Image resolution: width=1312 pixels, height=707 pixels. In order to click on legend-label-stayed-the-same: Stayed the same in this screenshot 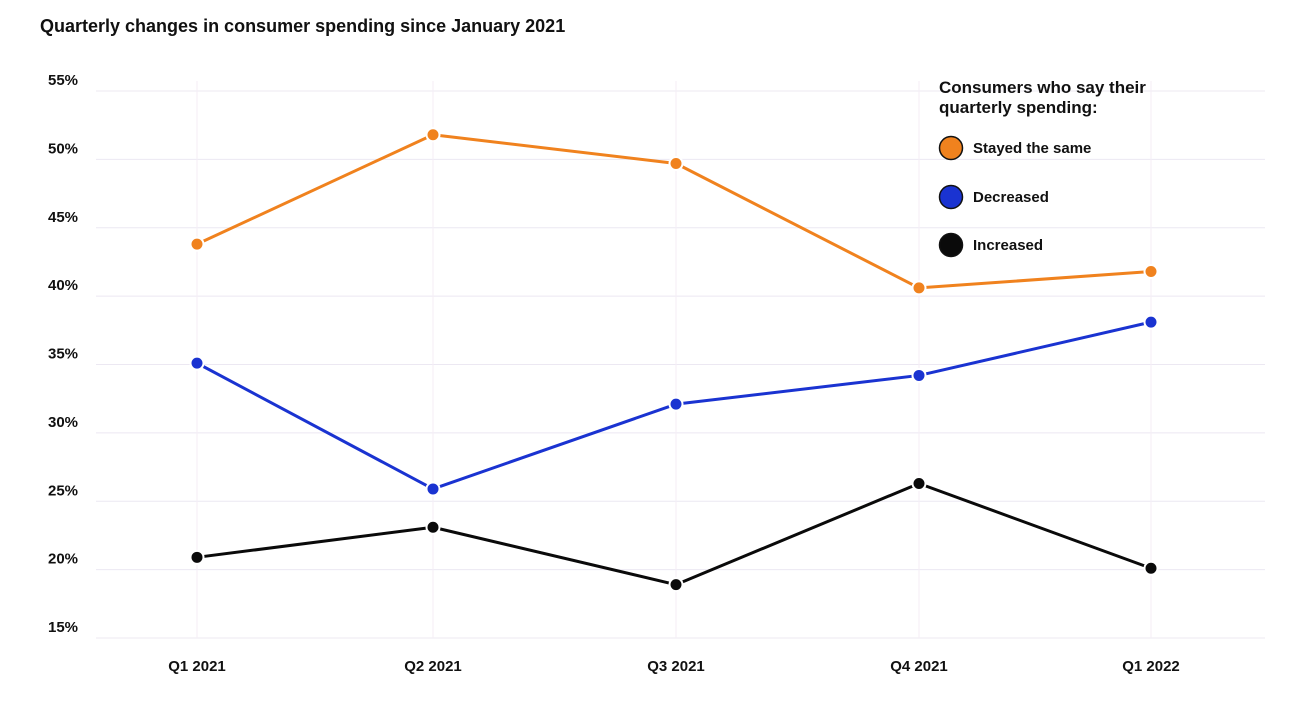, I will do `click(1032, 148)`.